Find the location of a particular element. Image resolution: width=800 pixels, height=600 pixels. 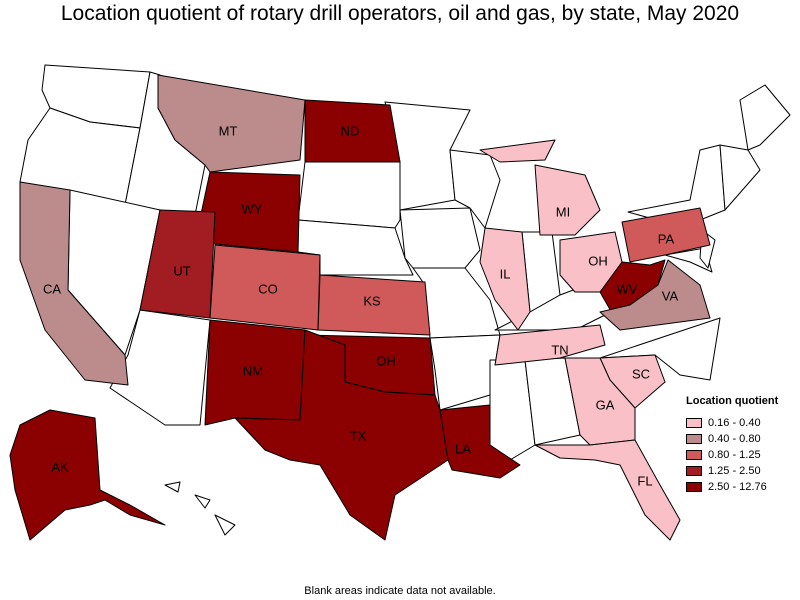

state-label-NM: NM is located at coordinates (253, 370).